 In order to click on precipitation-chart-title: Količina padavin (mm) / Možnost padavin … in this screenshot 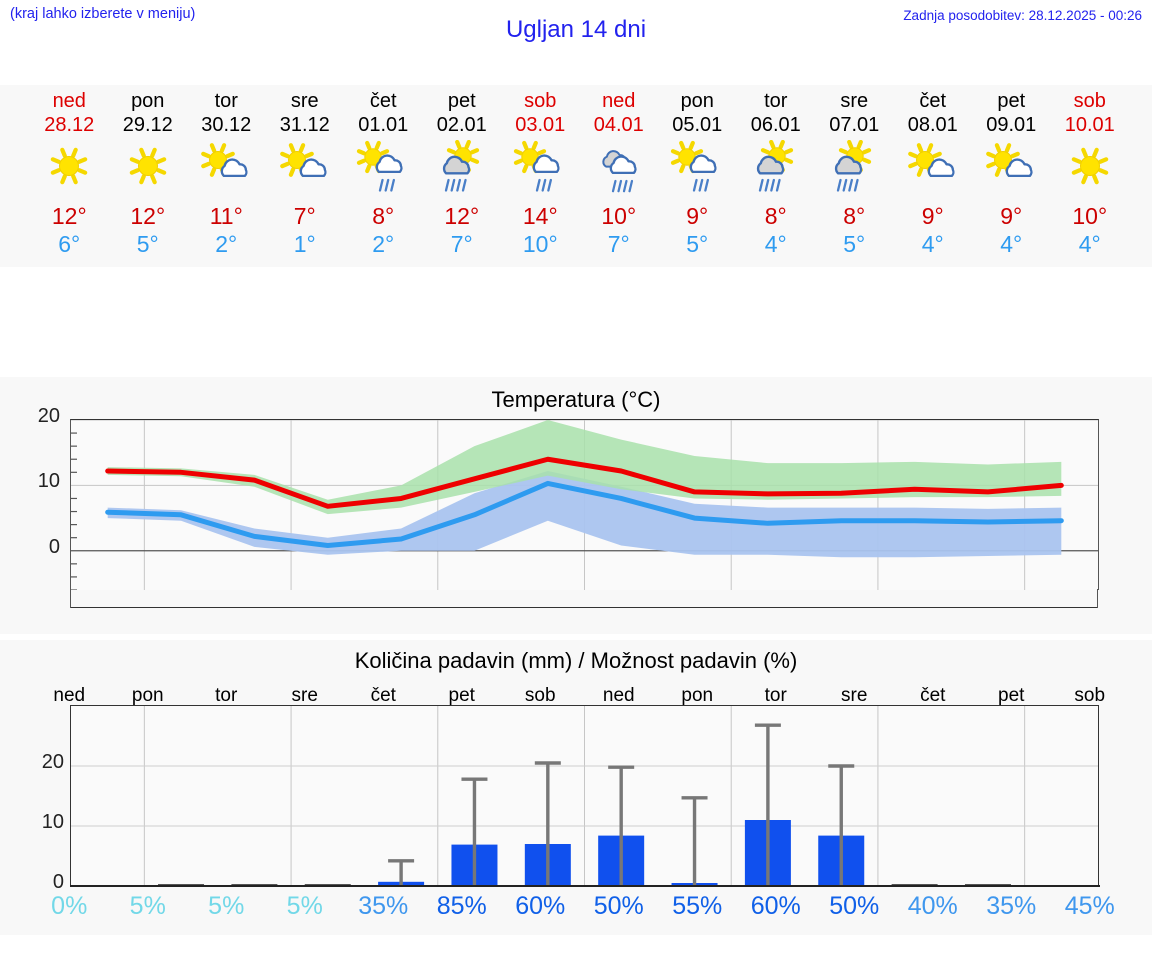, I will do `click(576, 660)`.